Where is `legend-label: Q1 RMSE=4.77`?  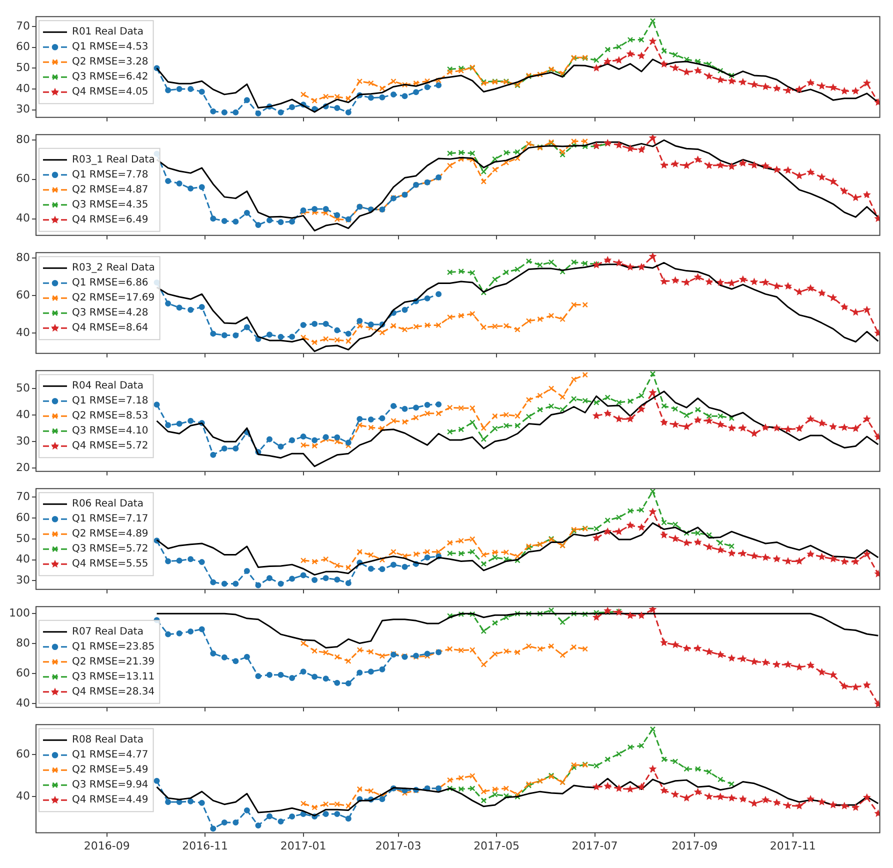
legend-label: Q1 RMSE=4.77 is located at coordinates (110, 755).